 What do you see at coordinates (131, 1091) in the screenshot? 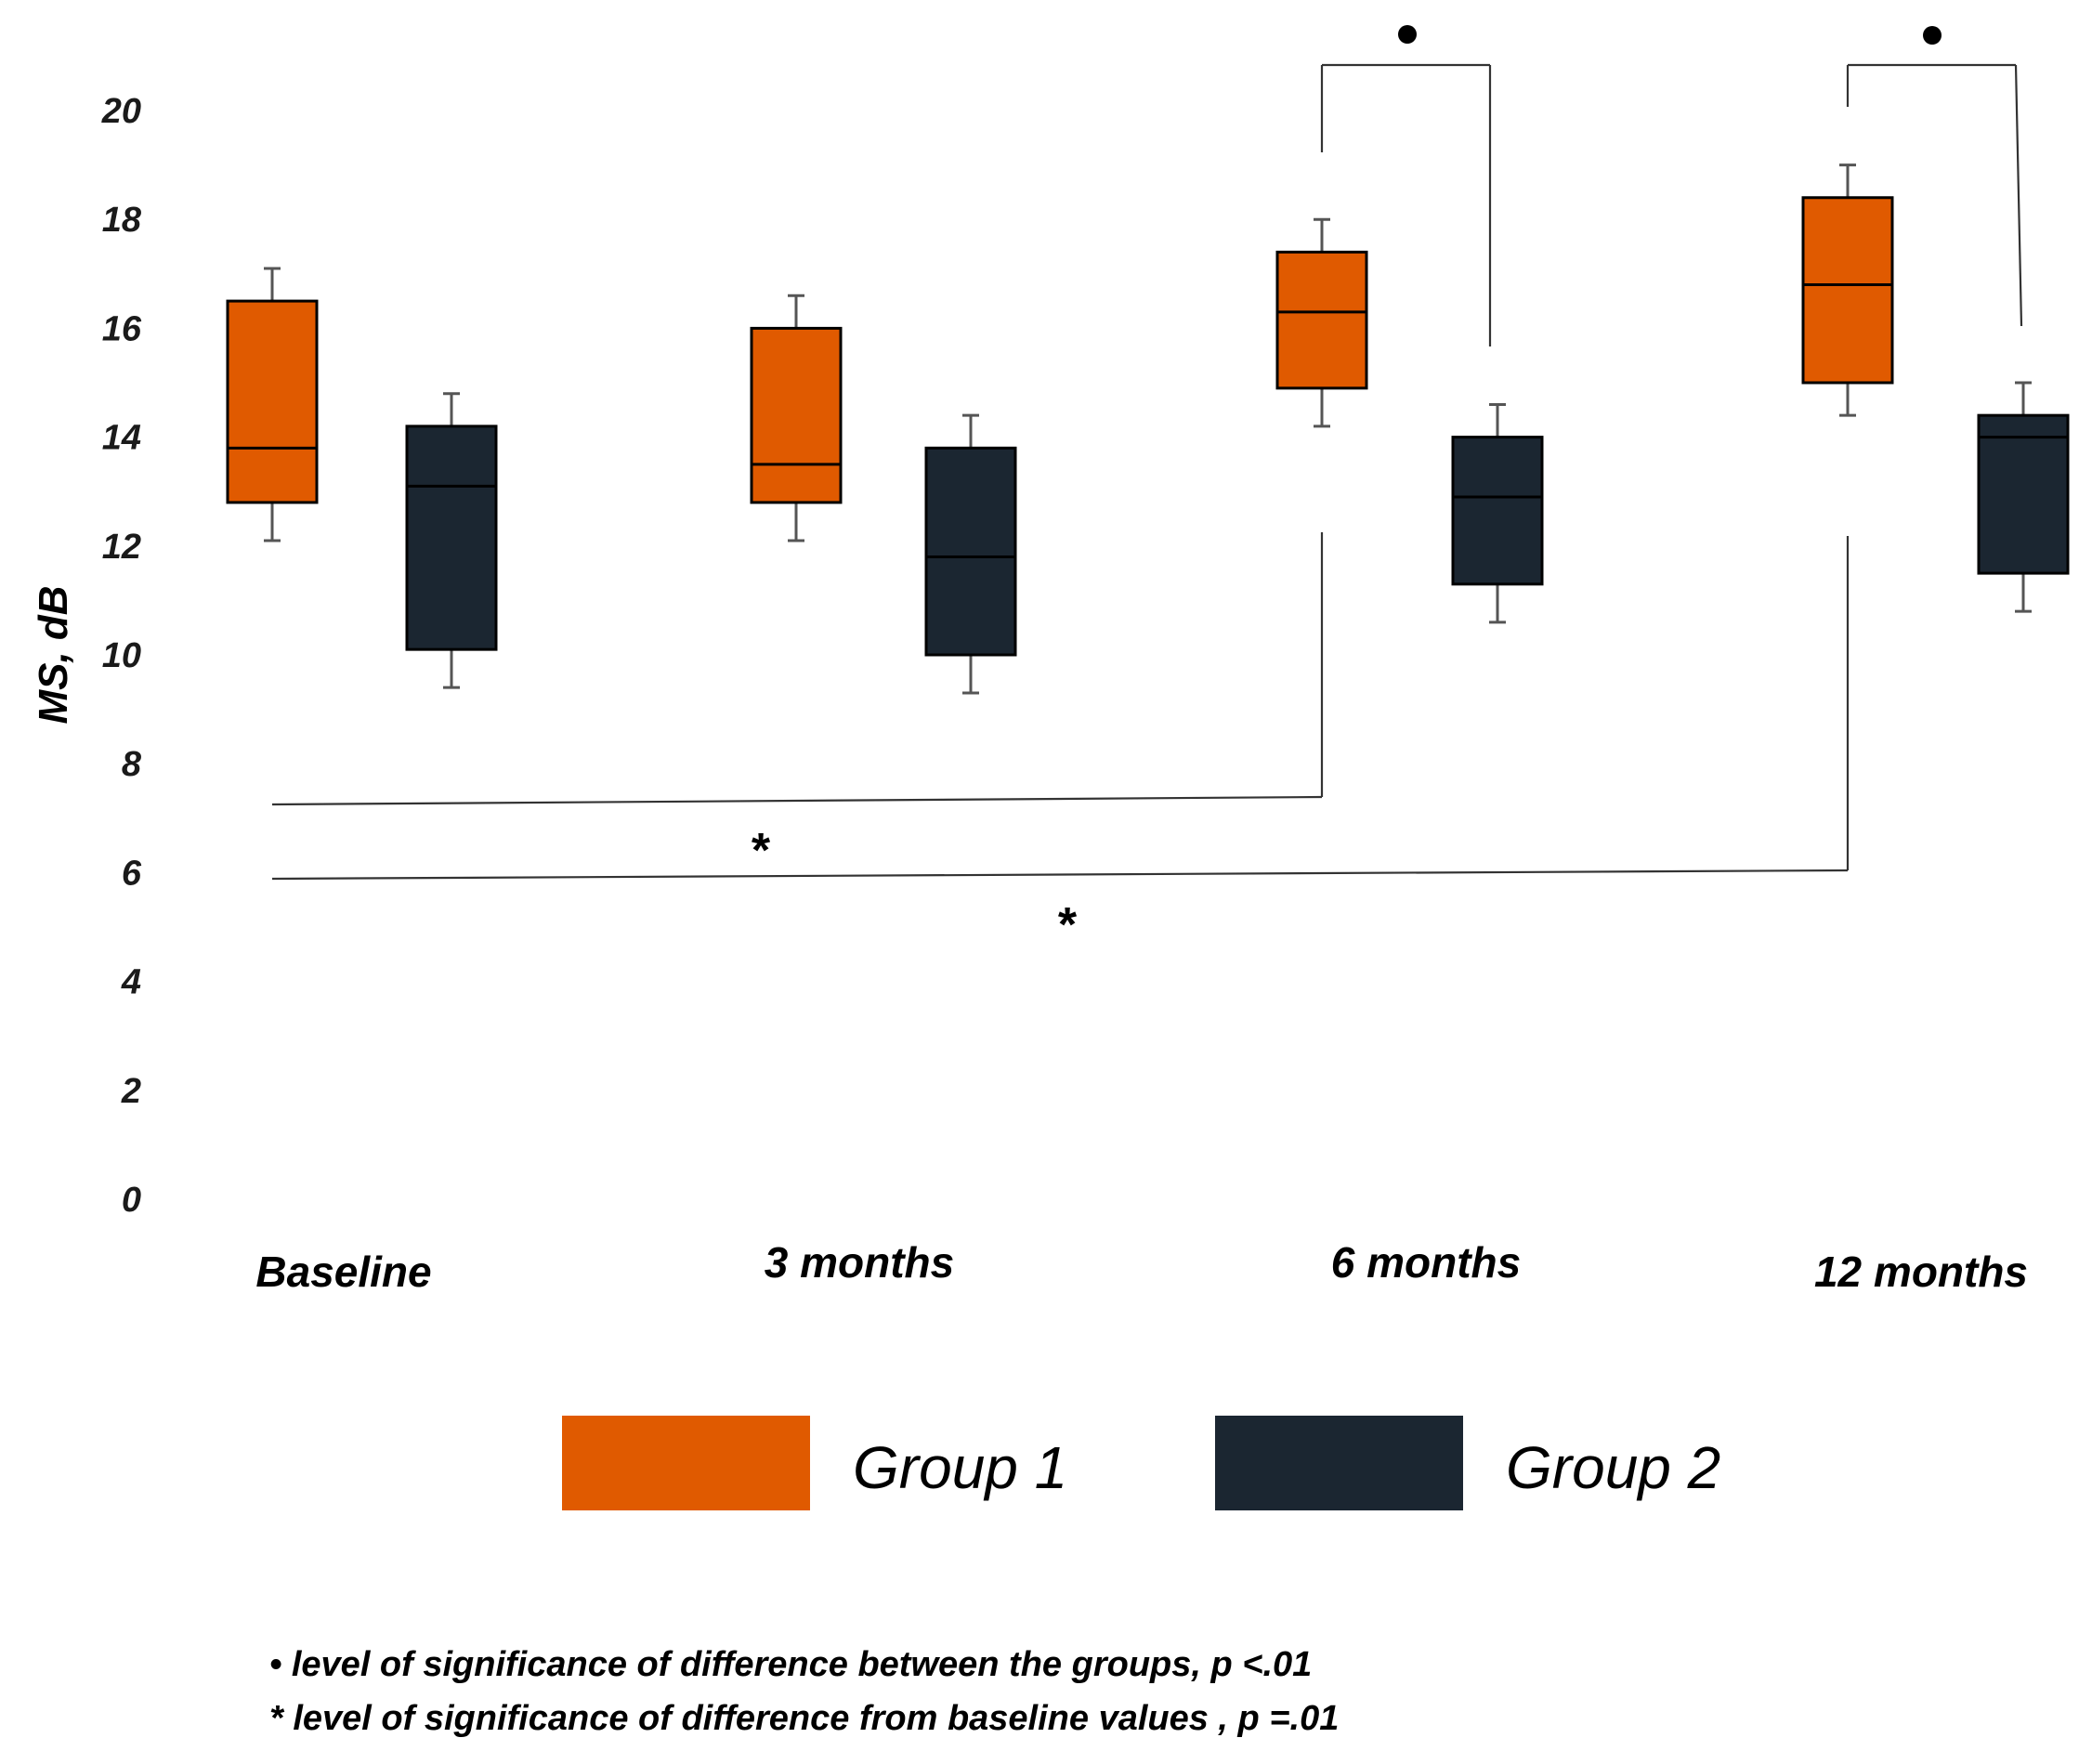
I see `y-tick-label: 2` at bounding box center [131, 1091].